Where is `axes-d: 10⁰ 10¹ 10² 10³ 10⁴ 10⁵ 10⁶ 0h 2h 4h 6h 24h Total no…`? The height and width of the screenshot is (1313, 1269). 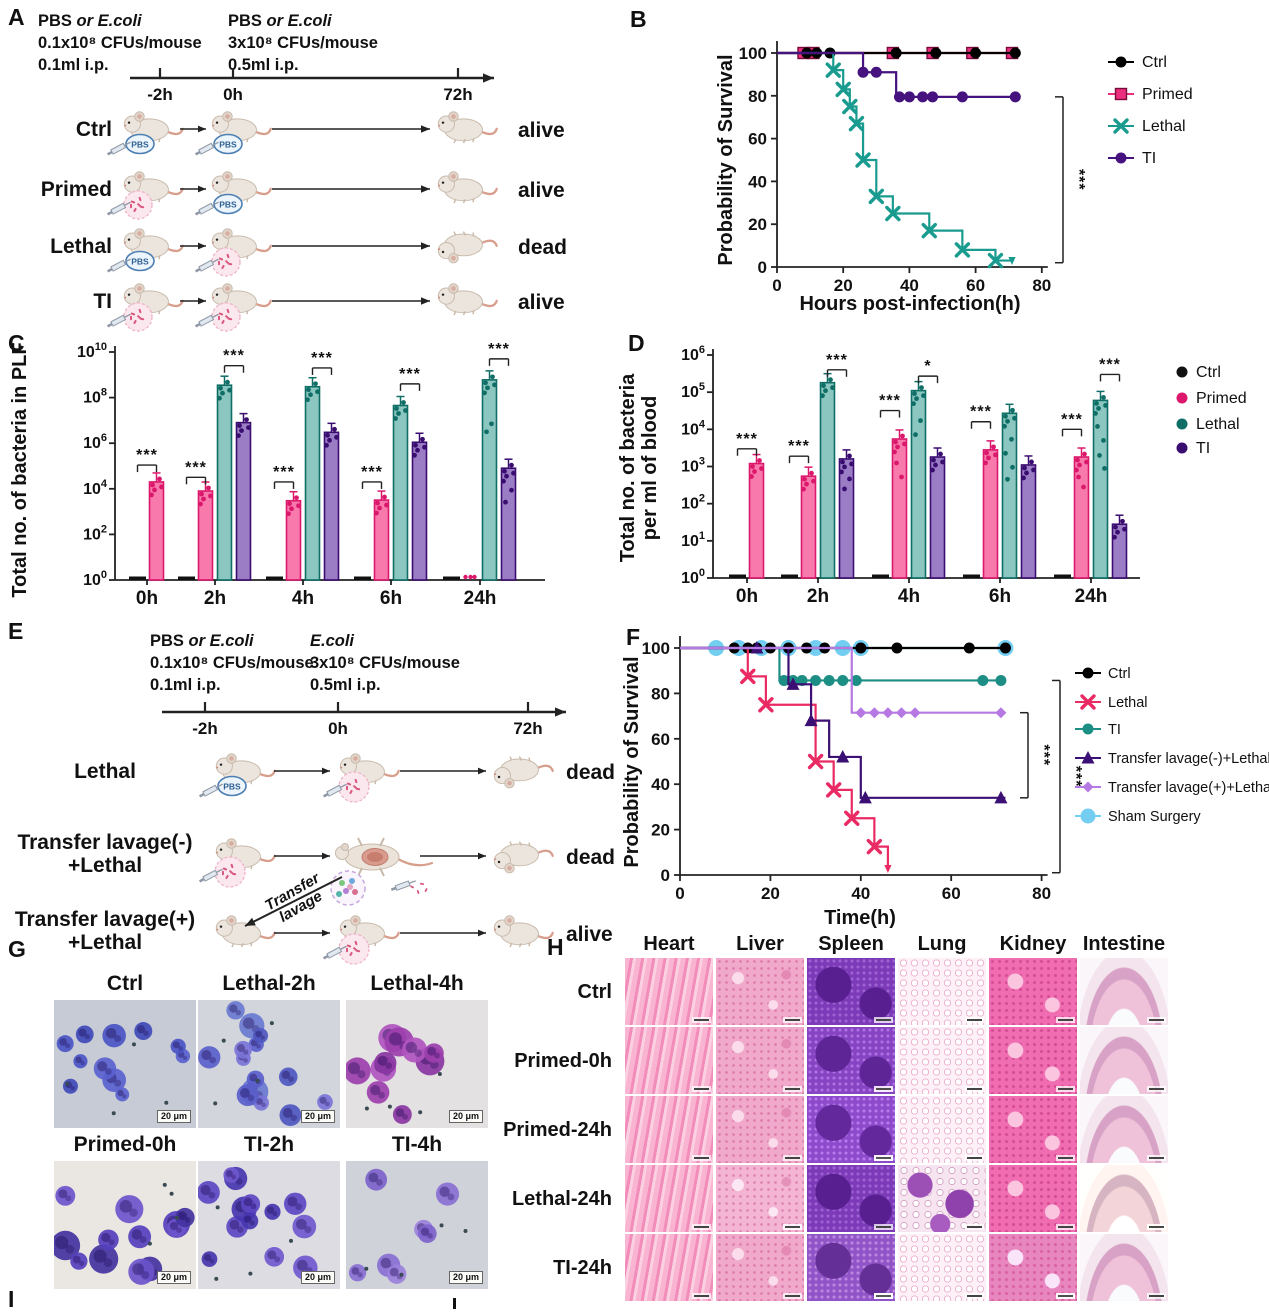 axes-d: 10⁰ 10¹ 10² 10³ 10⁴ 10⁵ 10⁶ 0h 2h 4h 6h 24h Total no… is located at coordinates (878, 475).